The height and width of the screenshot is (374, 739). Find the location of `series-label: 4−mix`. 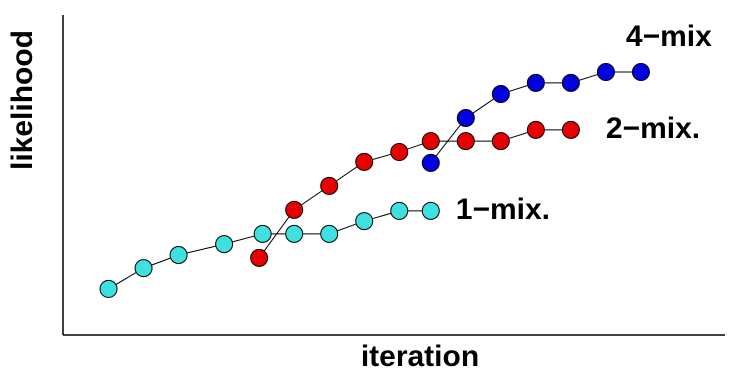

series-label: 4−mix is located at coordinates (669, 36).